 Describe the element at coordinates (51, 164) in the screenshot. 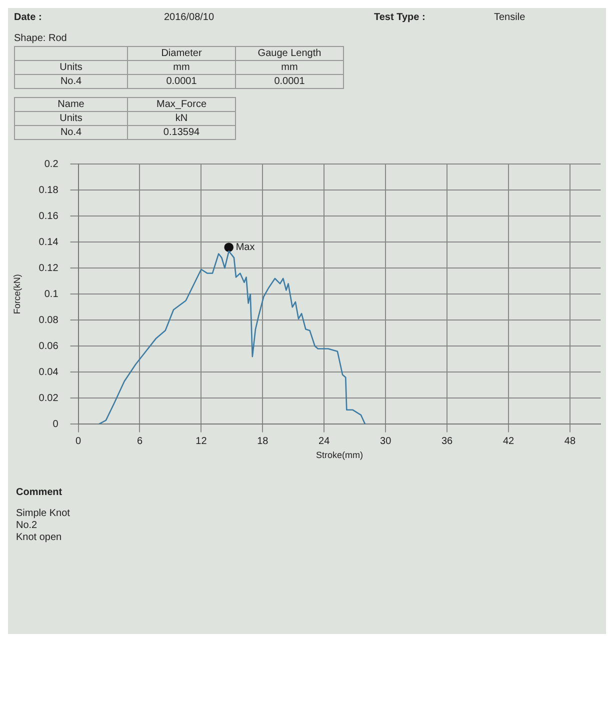

I see `y-tick-label: 0.2` at that location.